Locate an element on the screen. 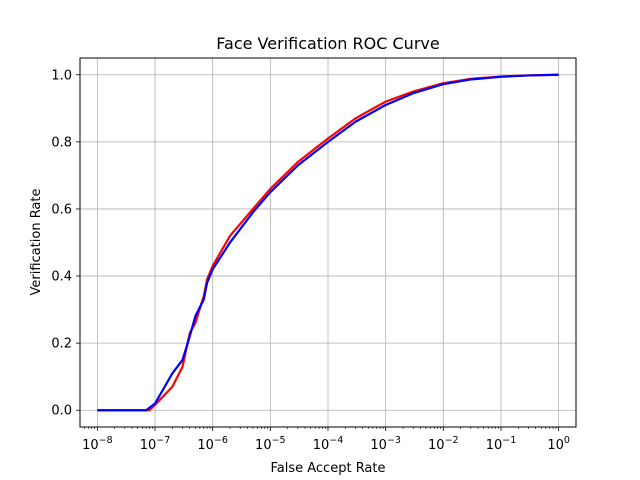  x-tick-exponent: −2 is located at coordinates (452, 440).